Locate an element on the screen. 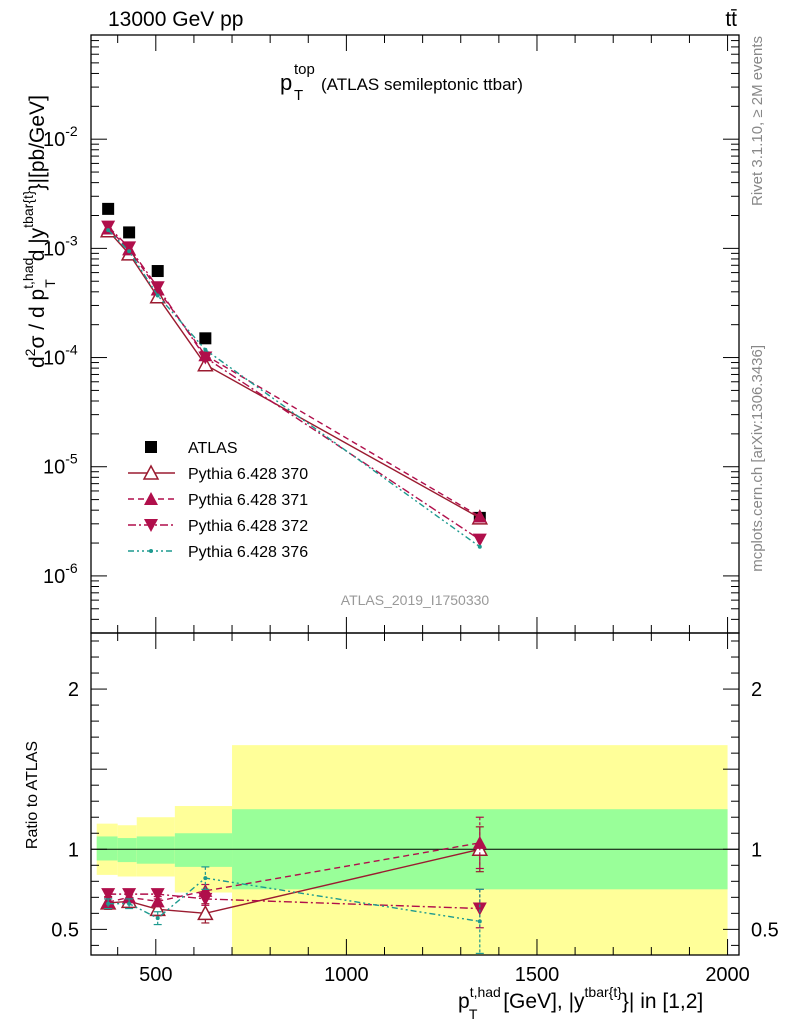 This screenshot has height=1024, width=786. ylabel-mid: d |y is located at coordinates (37, 247).